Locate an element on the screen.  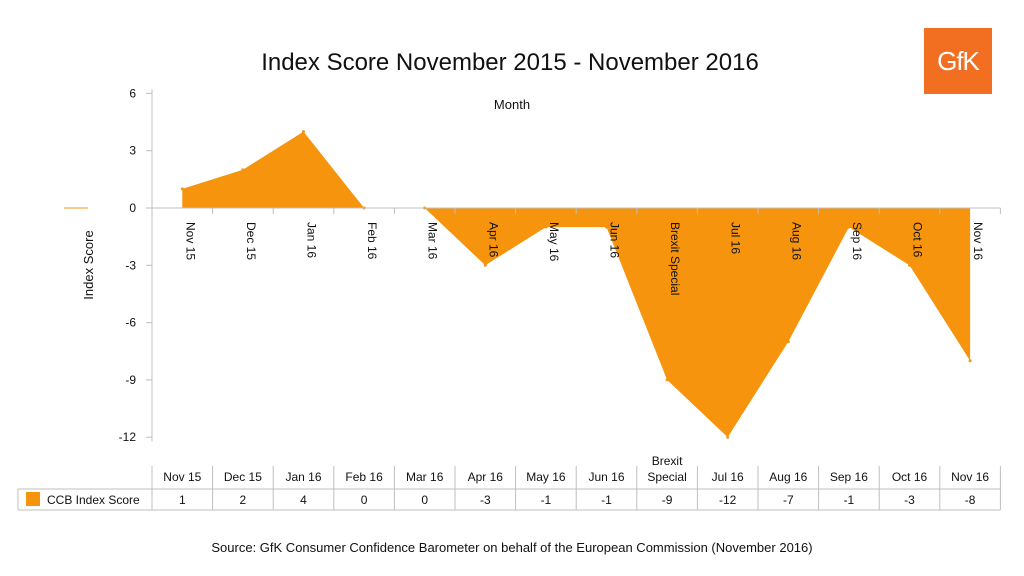
table-value-cell: -9 is located at coordinates (667, 500).